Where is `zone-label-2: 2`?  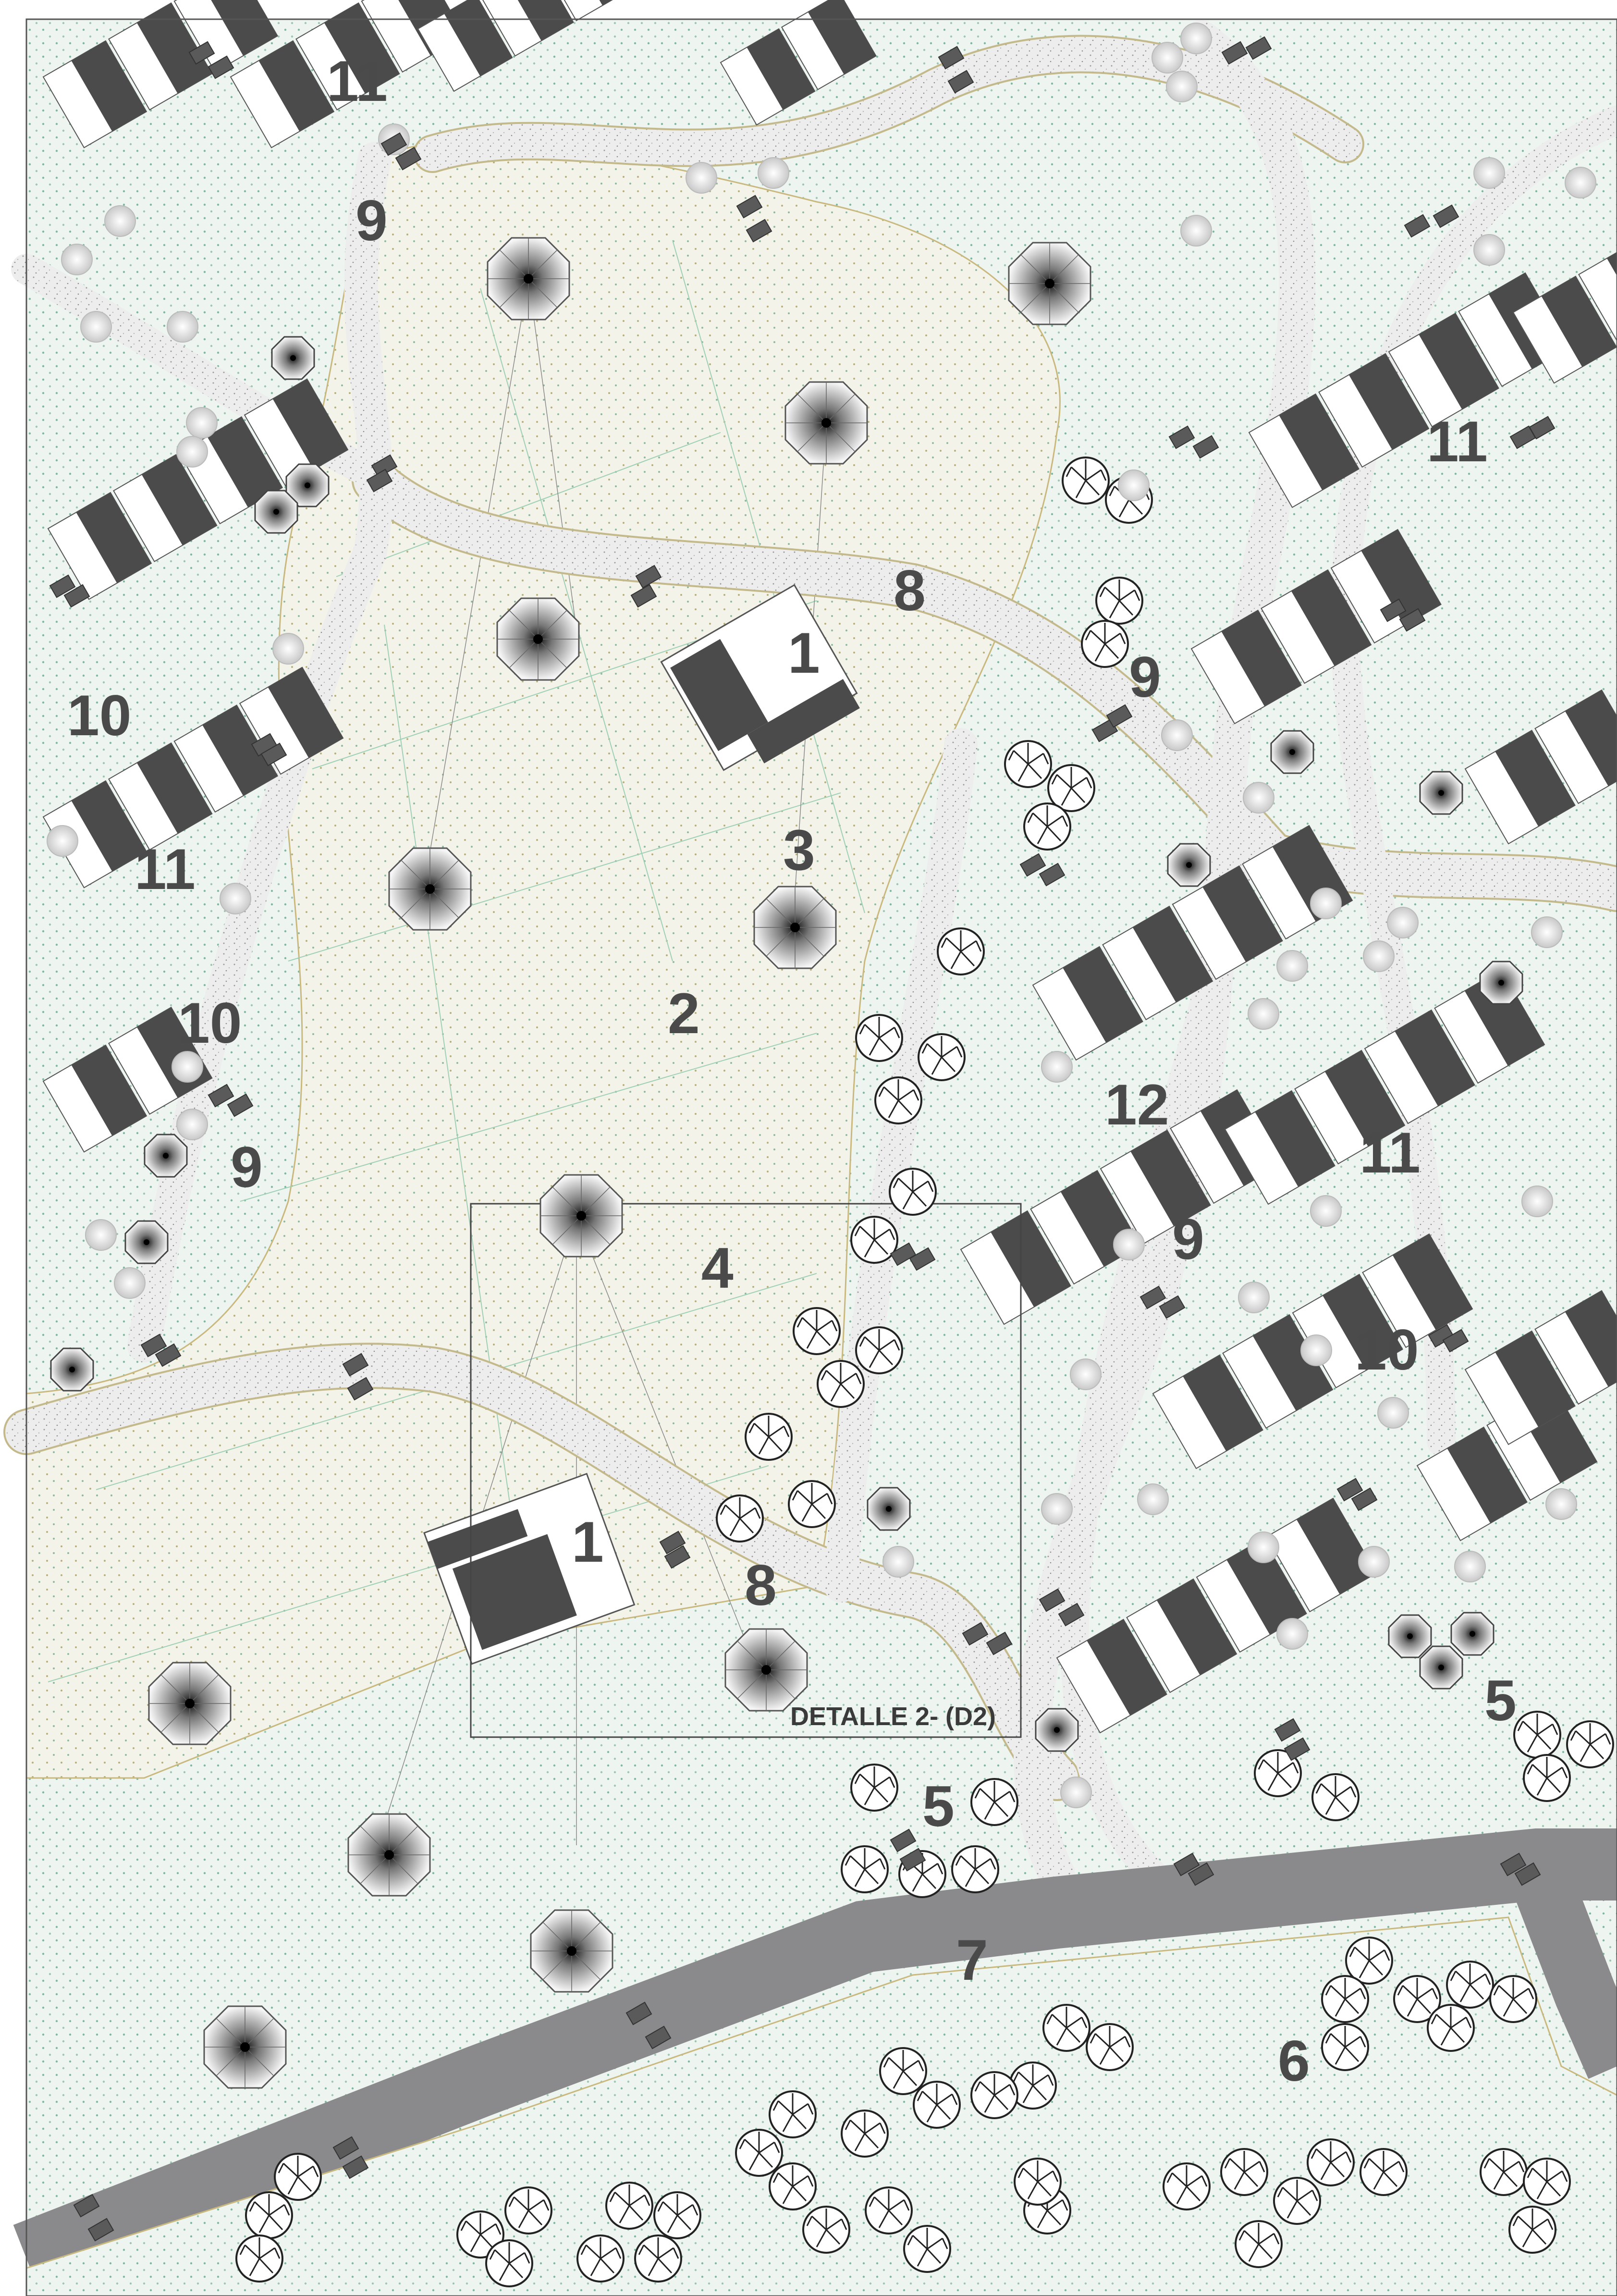 zone-label-2: 2 is located at coordinates (684, 1013).